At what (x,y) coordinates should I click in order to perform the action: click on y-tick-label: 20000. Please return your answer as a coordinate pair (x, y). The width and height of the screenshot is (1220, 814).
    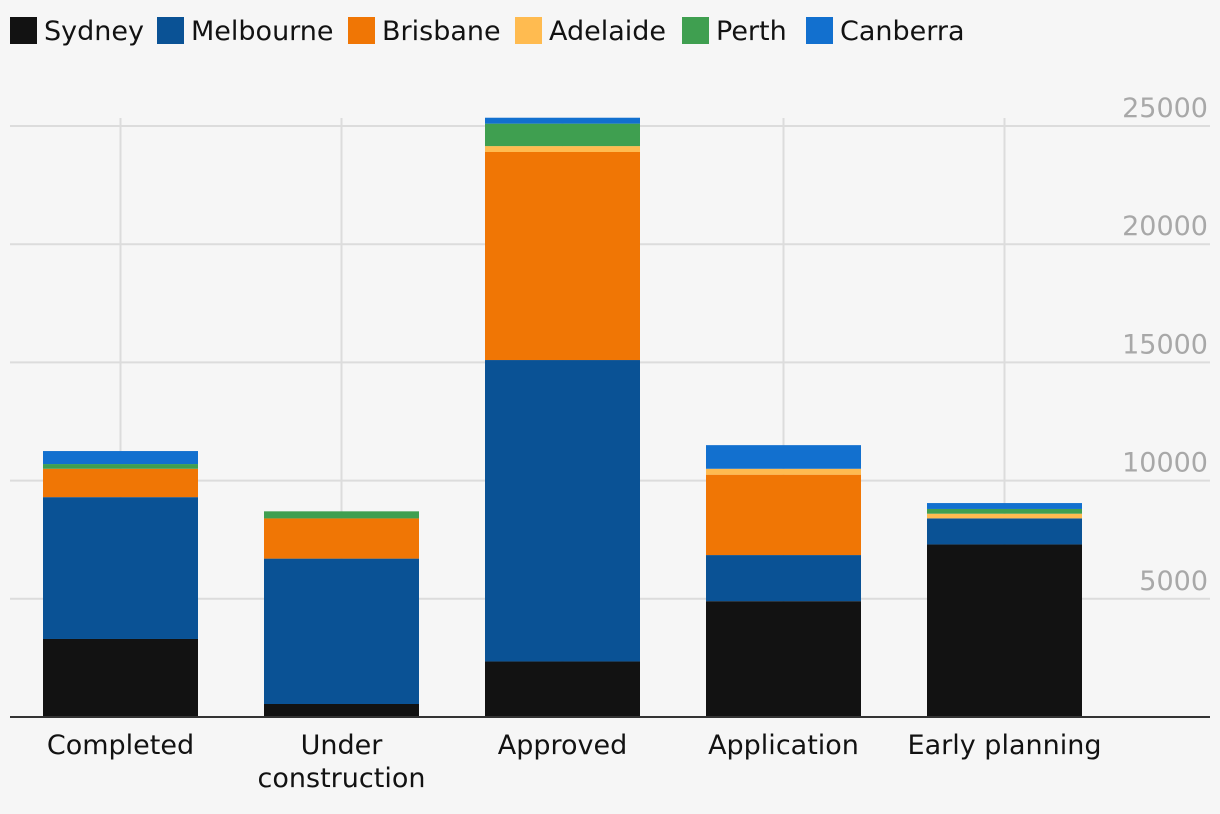
    Looking at the image, I should click on (1165, 226).